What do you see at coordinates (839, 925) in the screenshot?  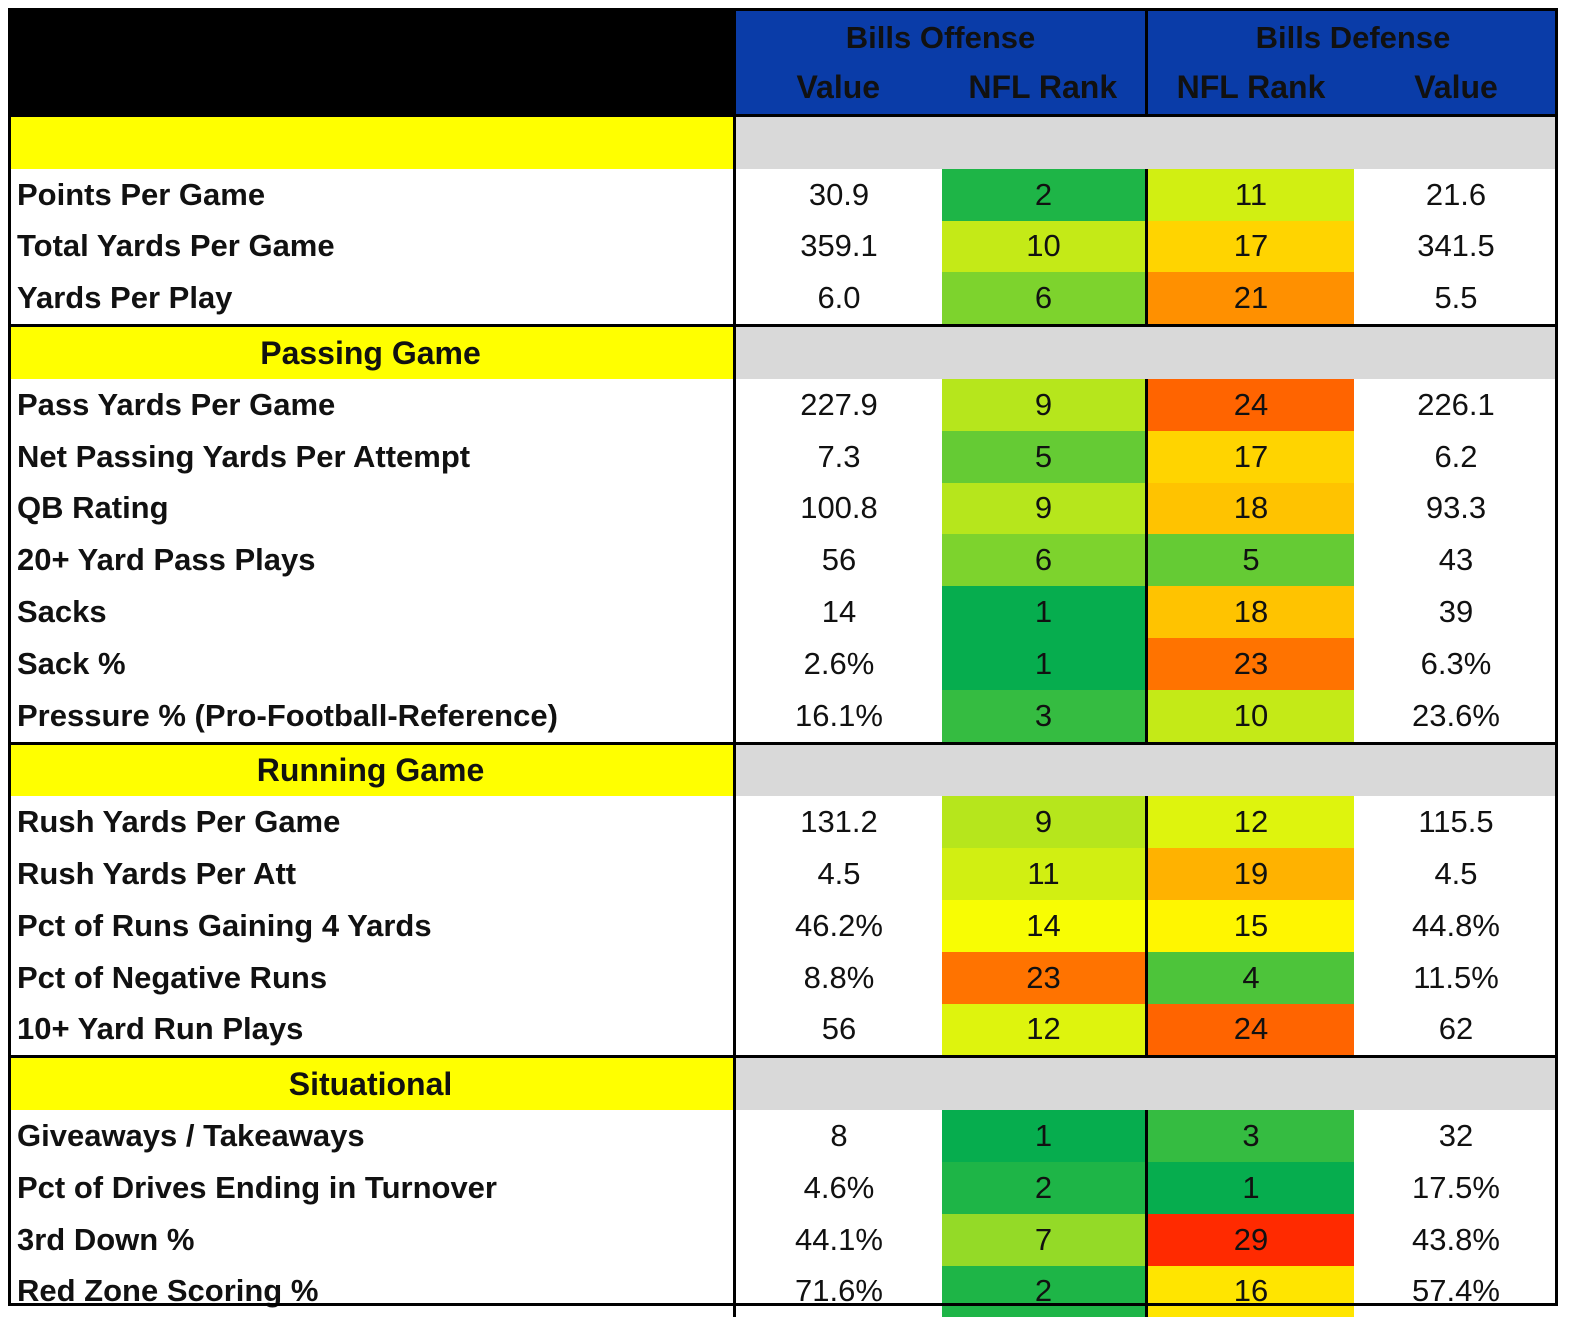 I see `offense-value: 46.2%` at bounding box center [839, 925].